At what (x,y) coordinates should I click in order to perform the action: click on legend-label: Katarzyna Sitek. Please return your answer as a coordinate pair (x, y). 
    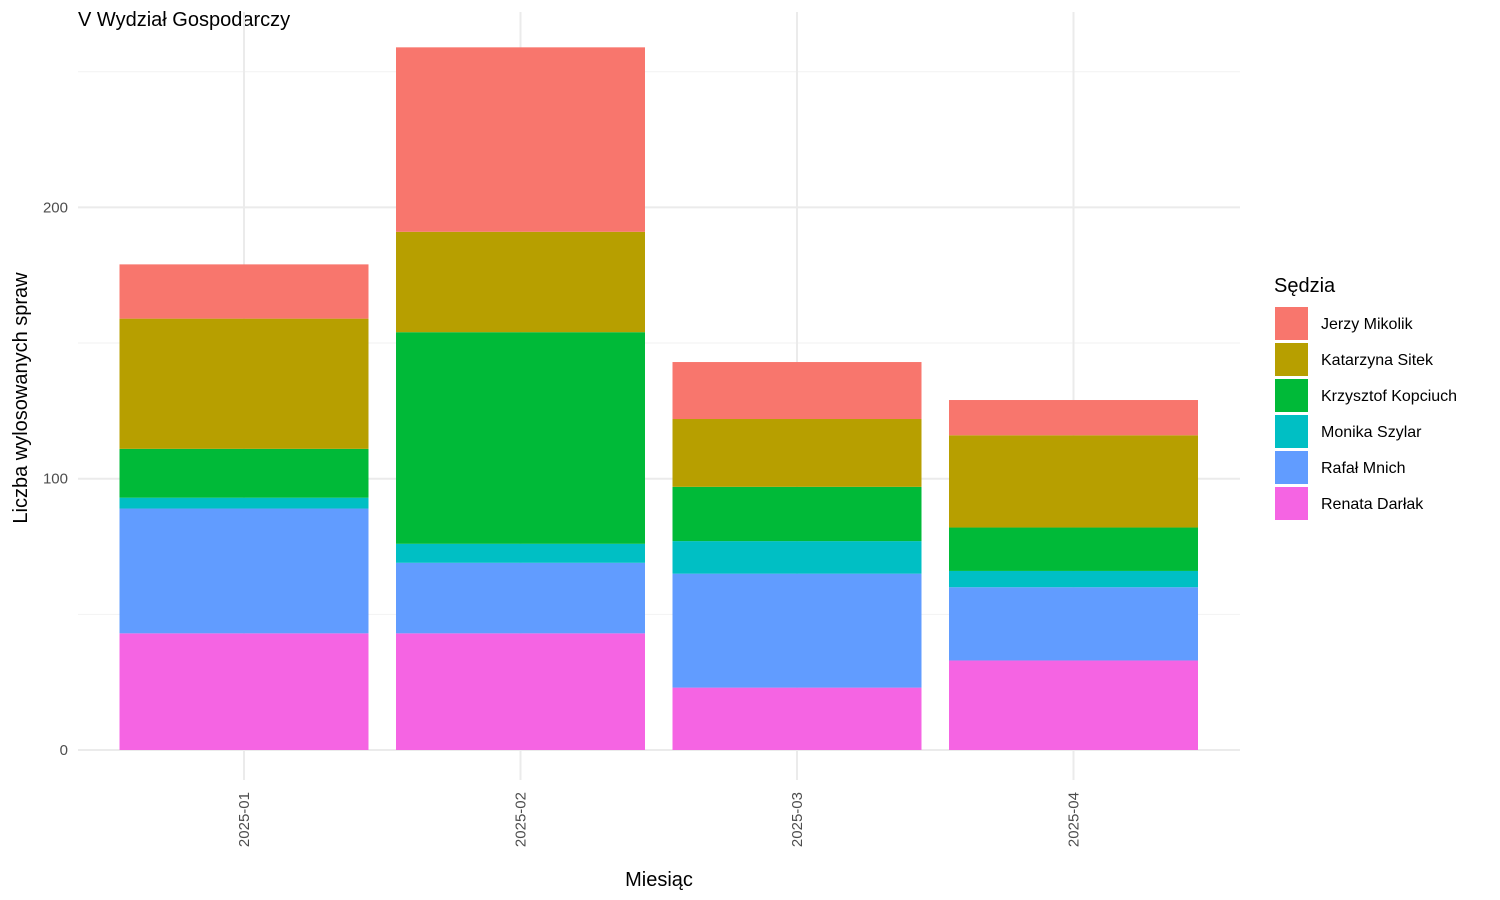
    Looking at the image, I should click on (1377, 360).